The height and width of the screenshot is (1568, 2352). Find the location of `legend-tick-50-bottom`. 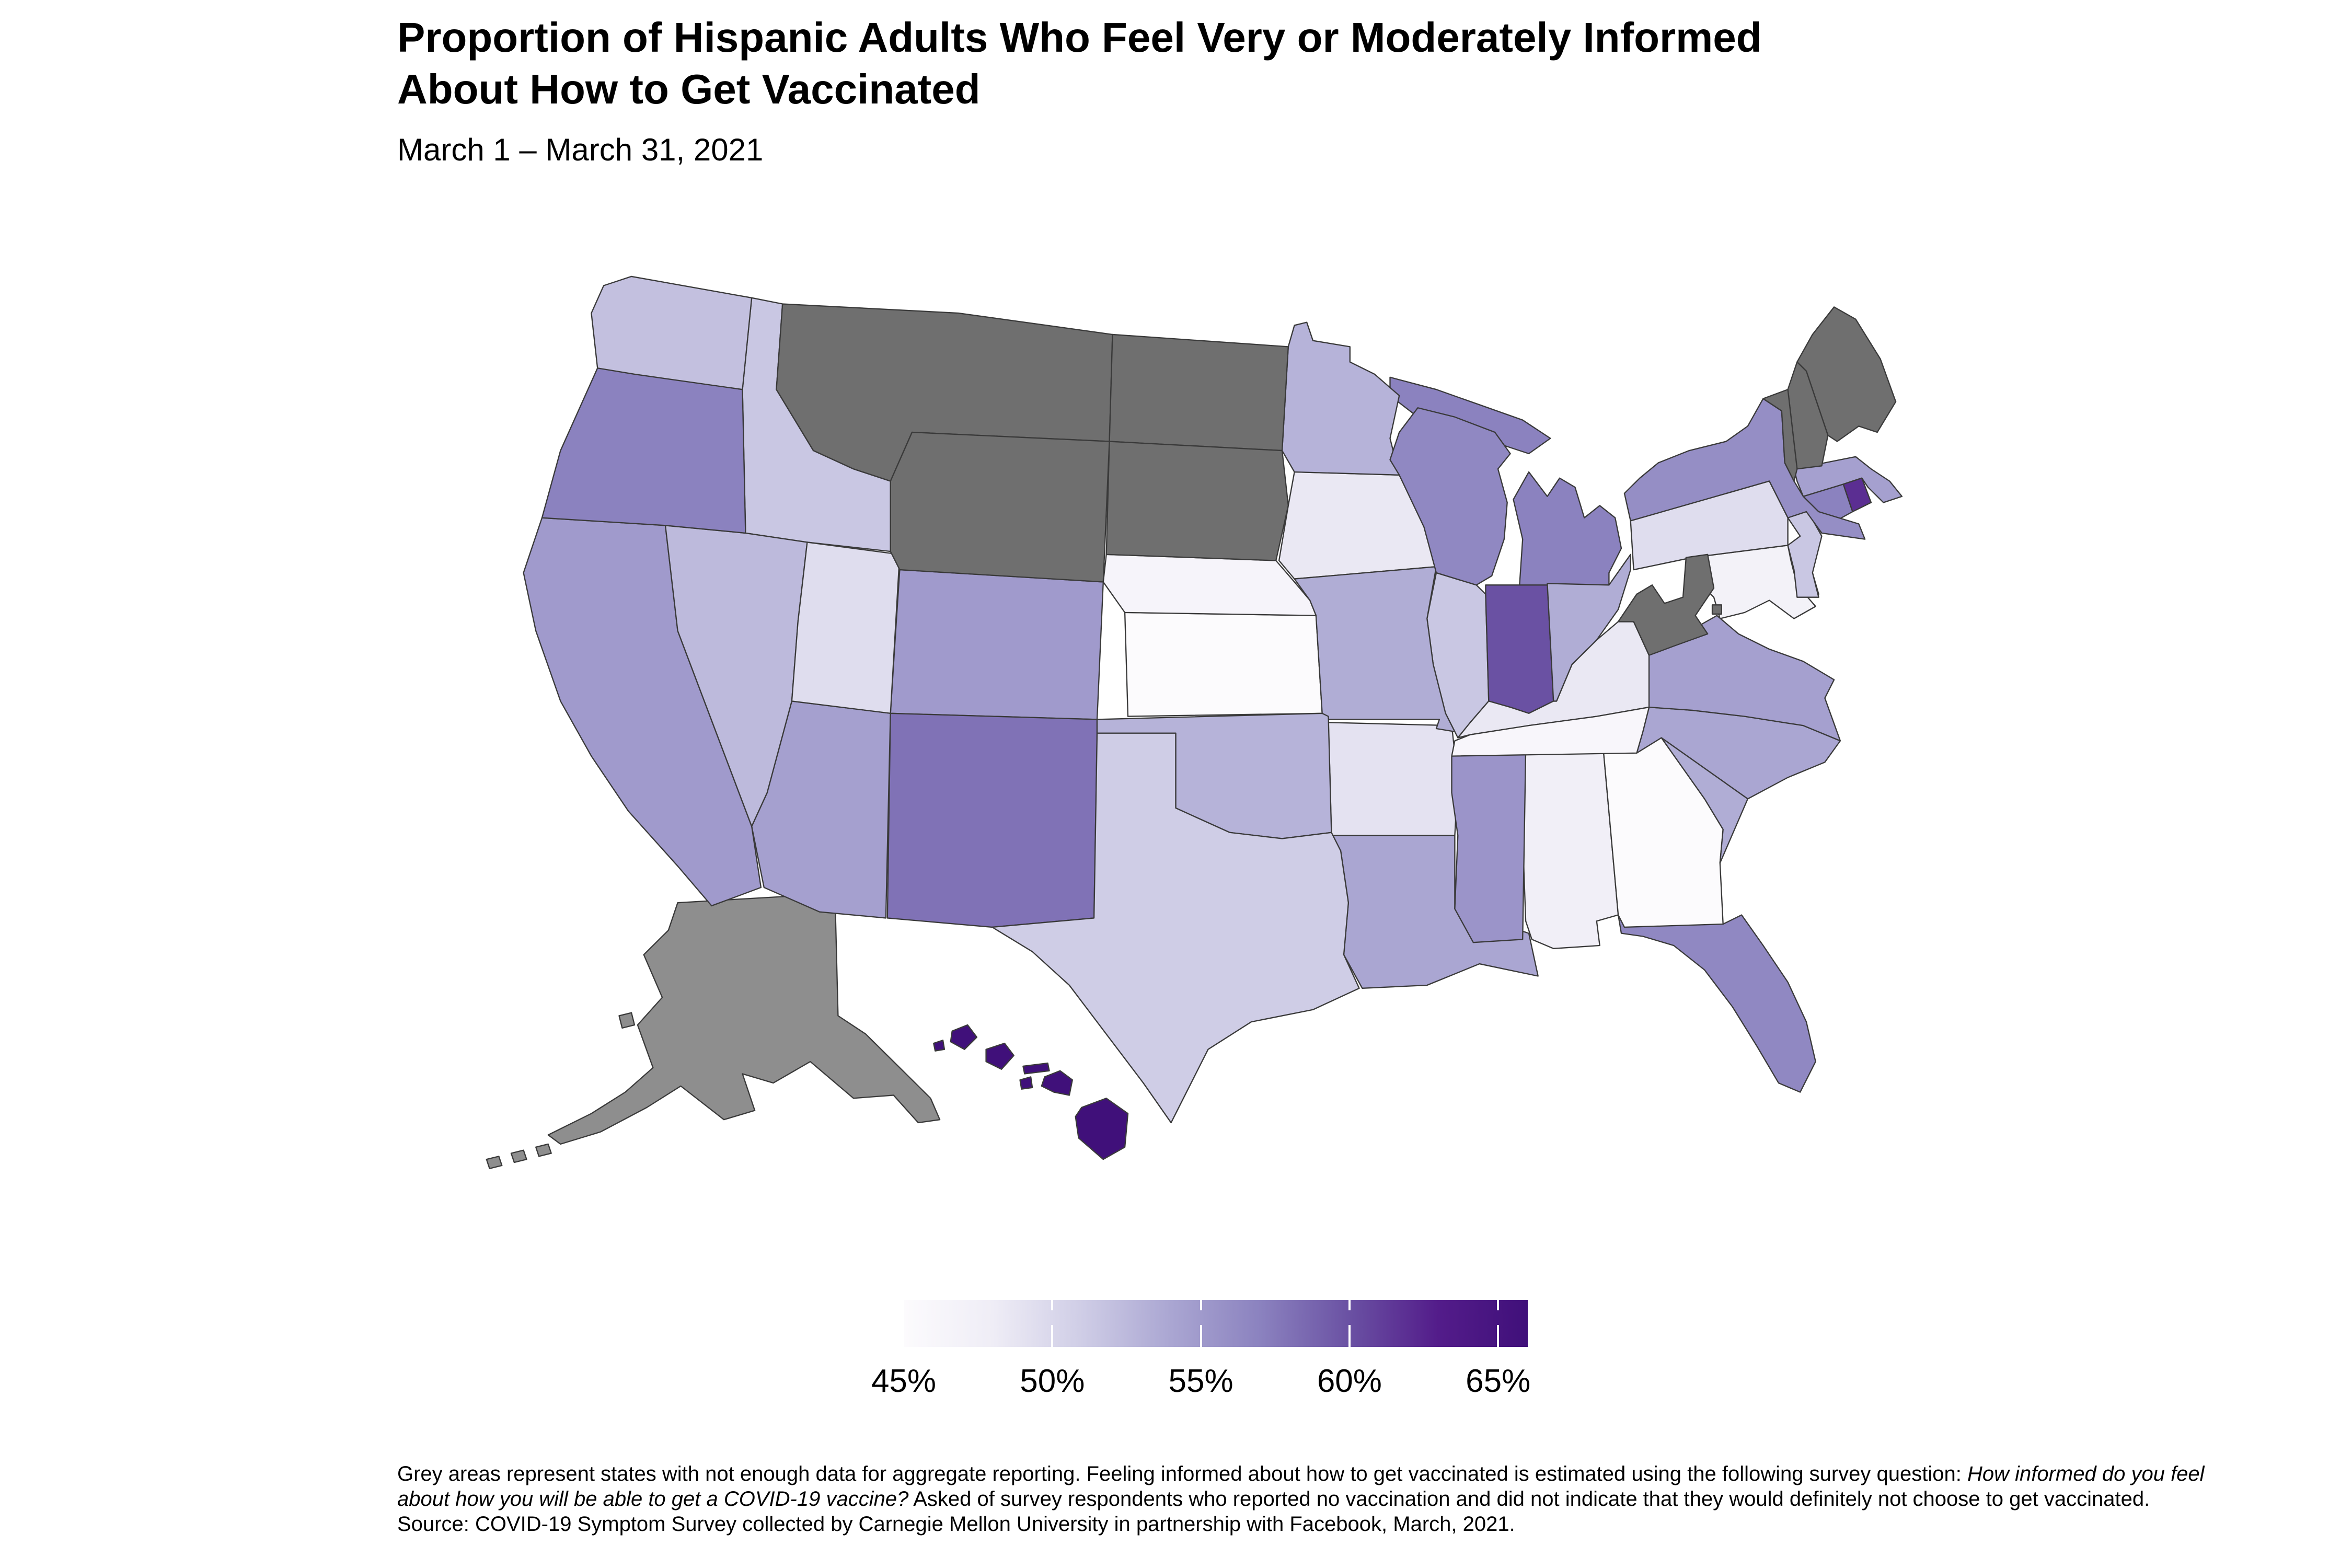

legend-tick-50-bottom is located at coordinates (1052, 1336).